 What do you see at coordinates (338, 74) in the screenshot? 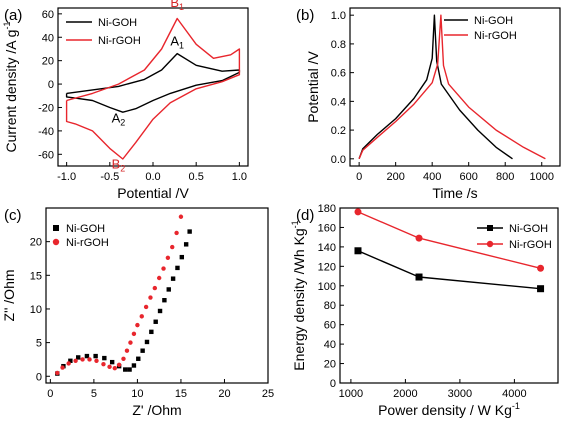
I see `y-tick-label: 0.6` at bounding box center [338, 74].